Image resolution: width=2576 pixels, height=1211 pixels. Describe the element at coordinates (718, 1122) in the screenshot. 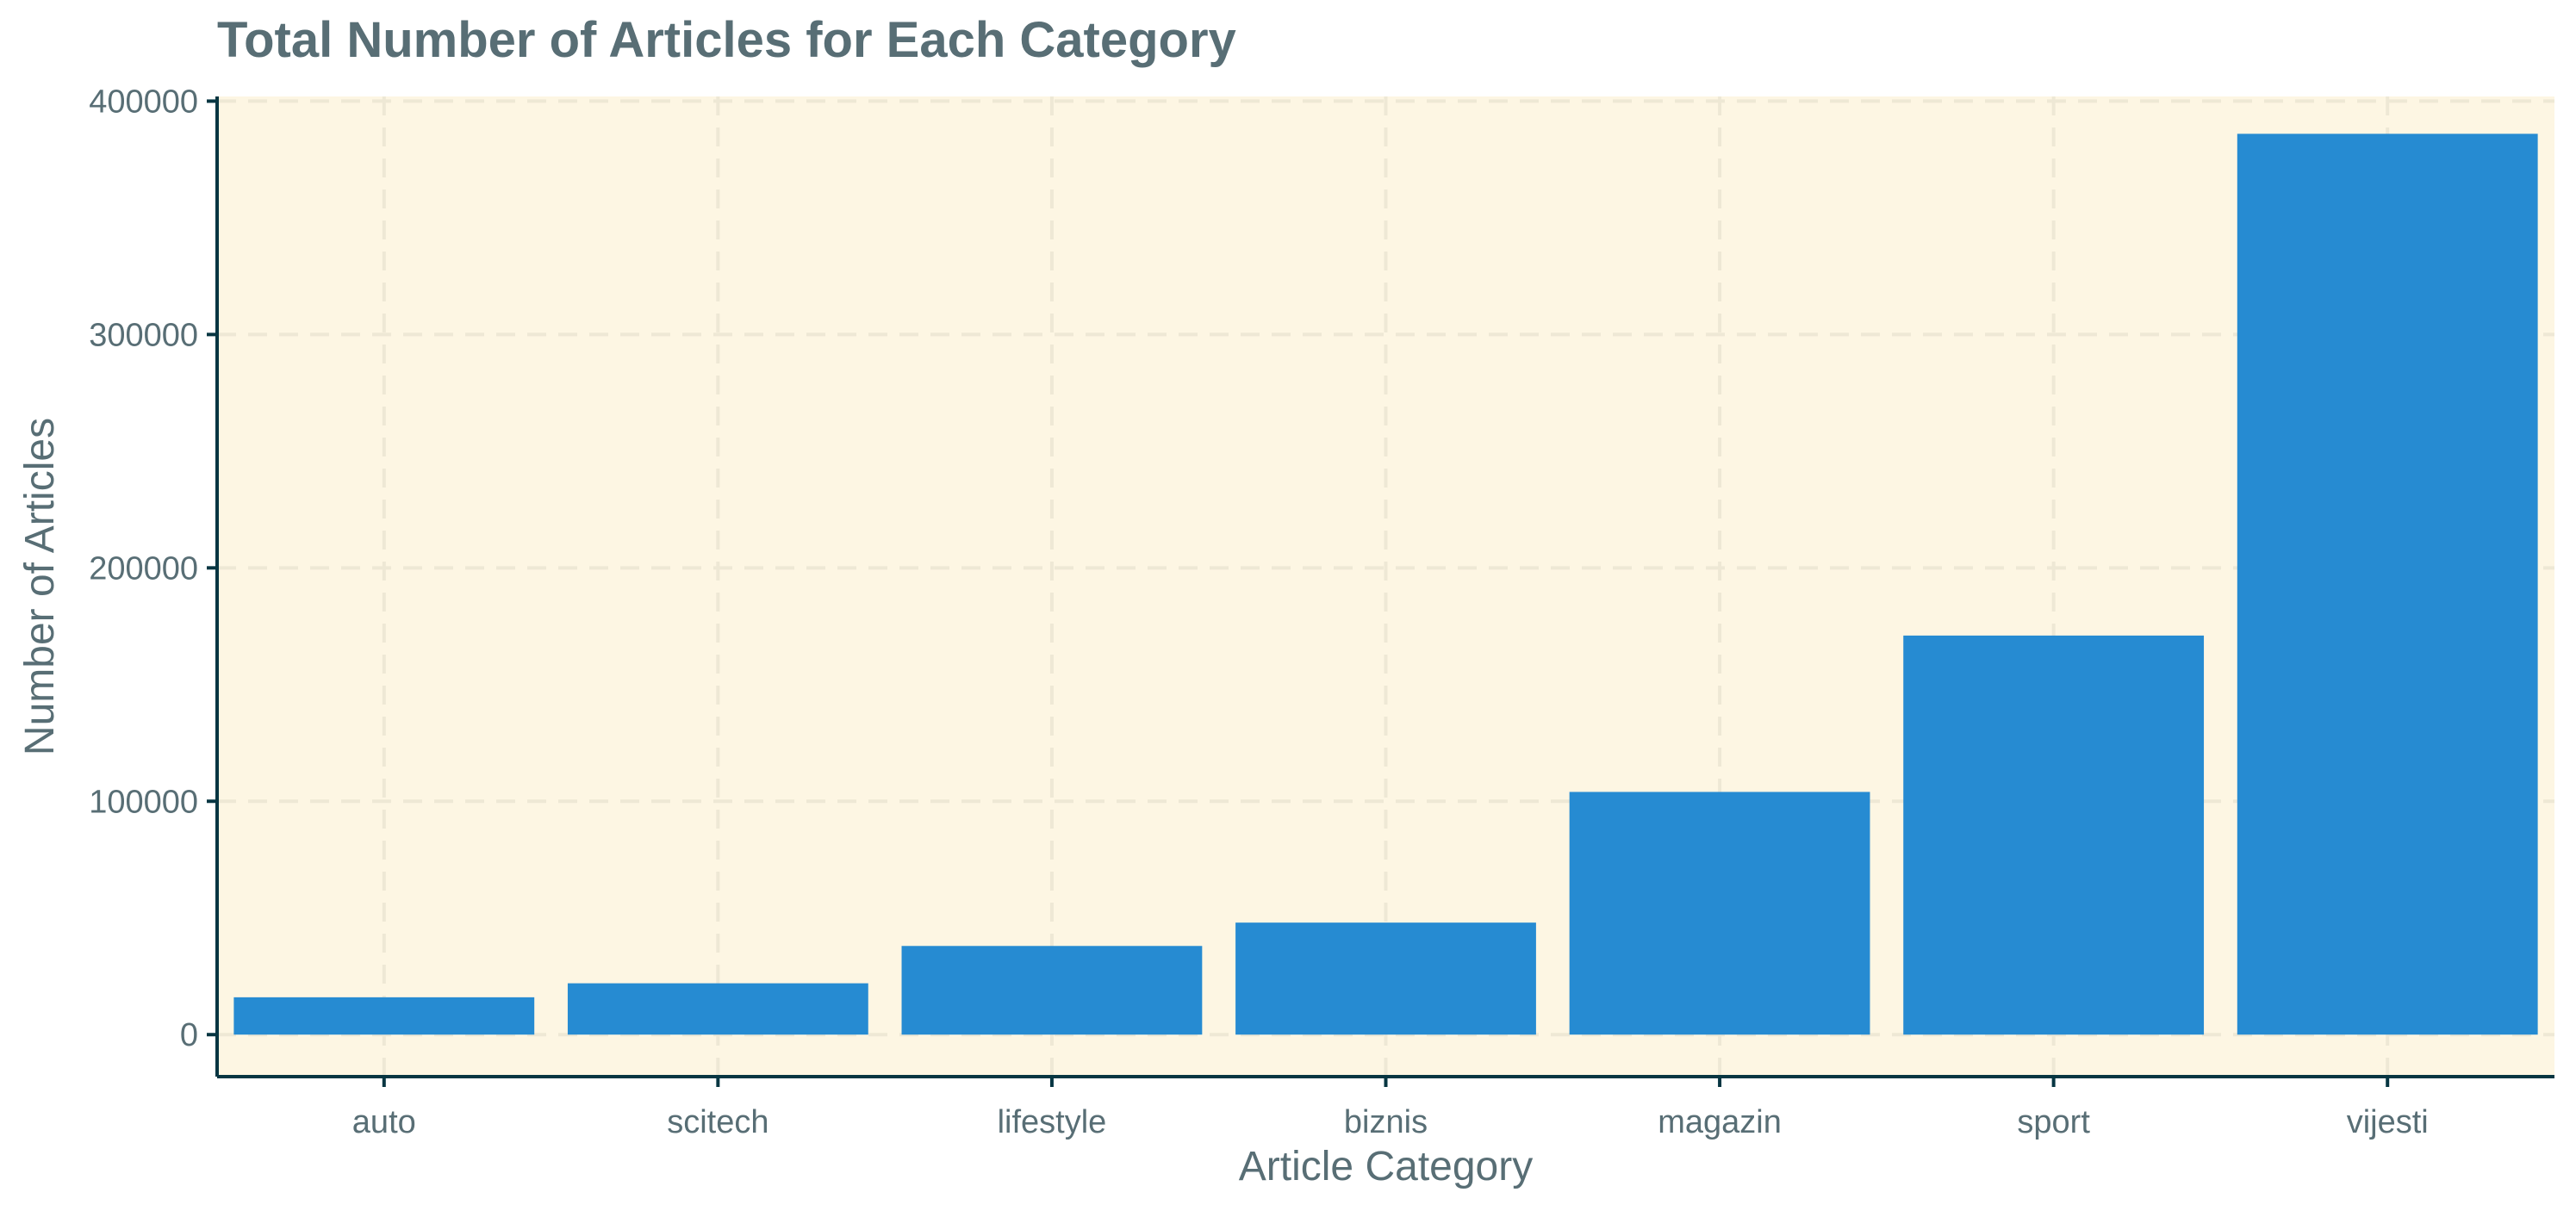

I see `x-tick-label-scitech: scitech` at that location.